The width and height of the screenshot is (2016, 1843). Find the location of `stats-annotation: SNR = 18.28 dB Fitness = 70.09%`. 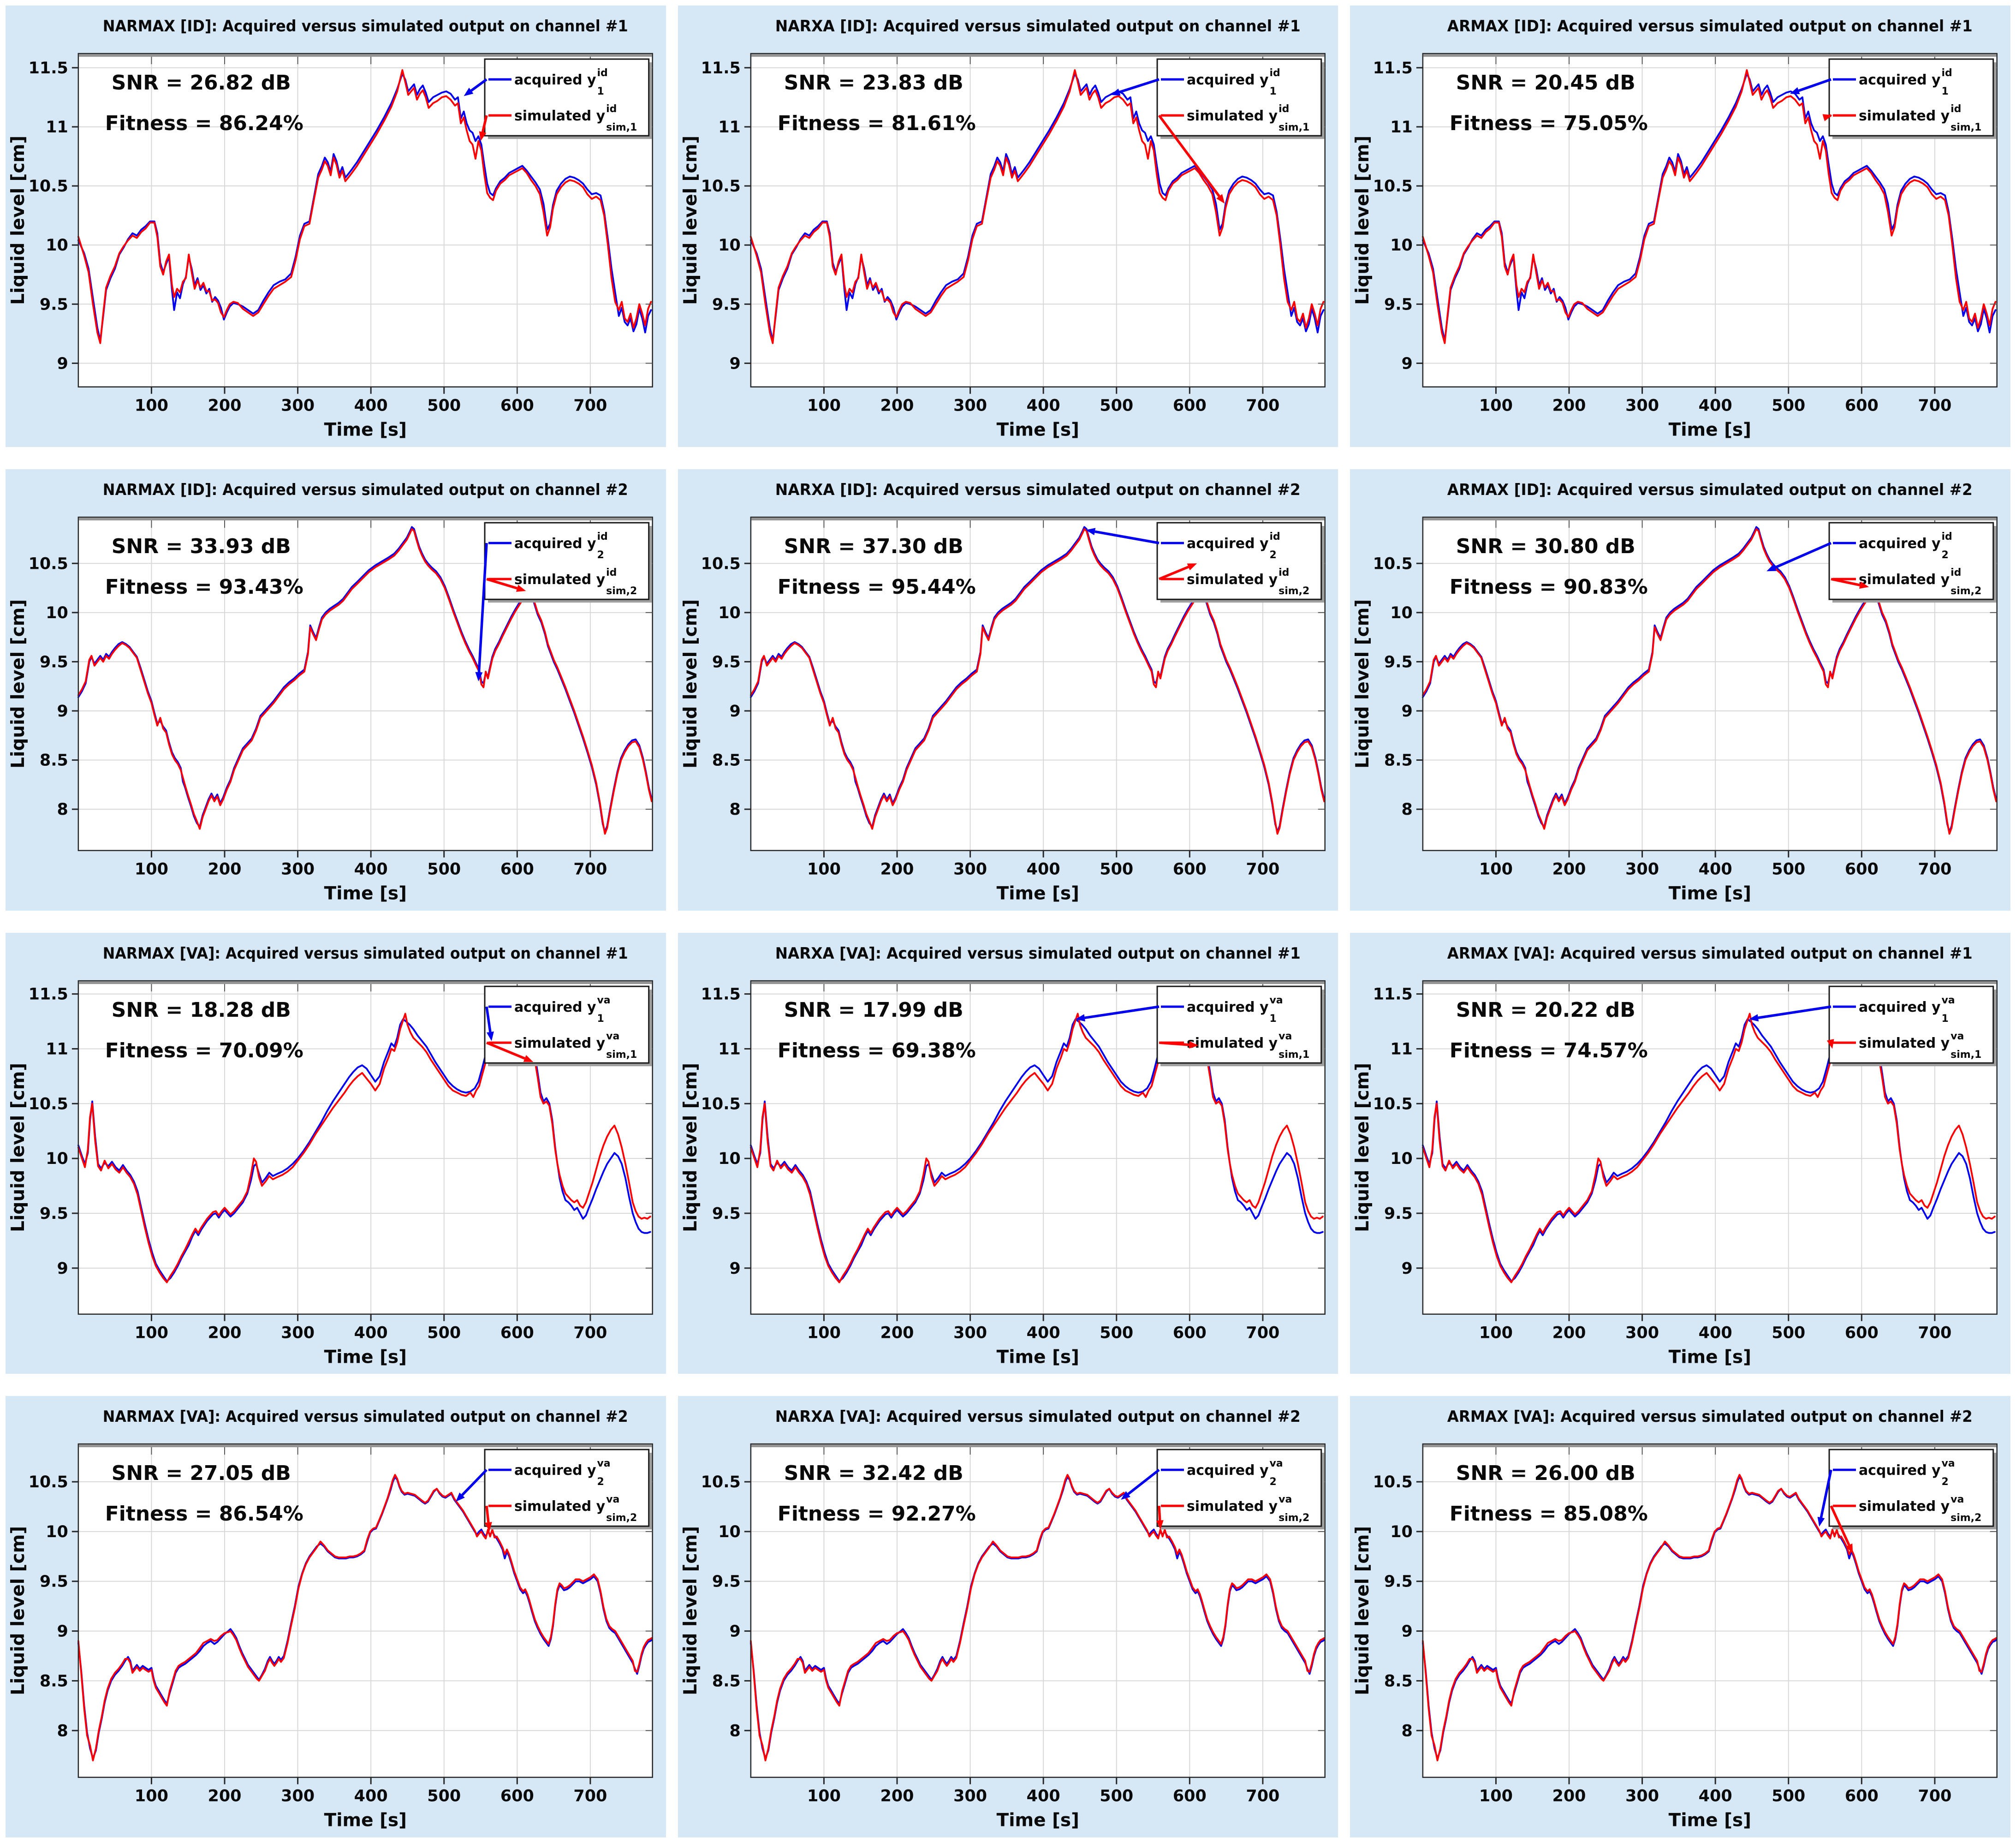

stats-annotation: SNR = 18.28 dB Fitness = 70.09% is located at coordinates (204, 1030).